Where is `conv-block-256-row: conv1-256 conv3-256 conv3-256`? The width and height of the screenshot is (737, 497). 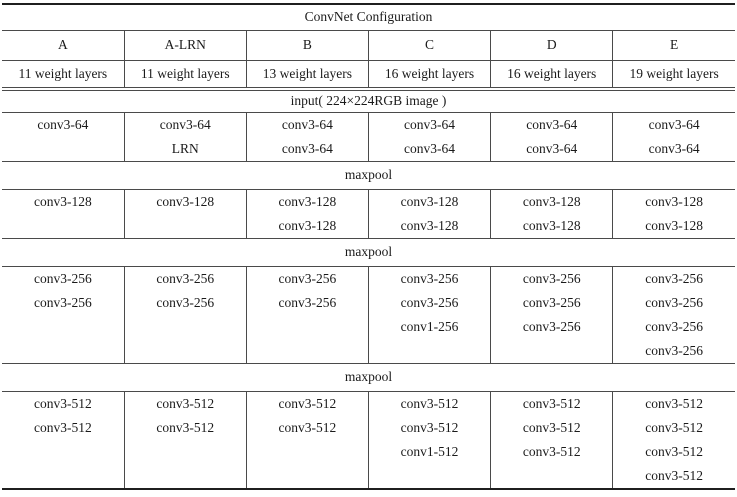
conv-block-256-row: conv1-256 conv3-256 conv3-256 is located at coordinates (368, 327).